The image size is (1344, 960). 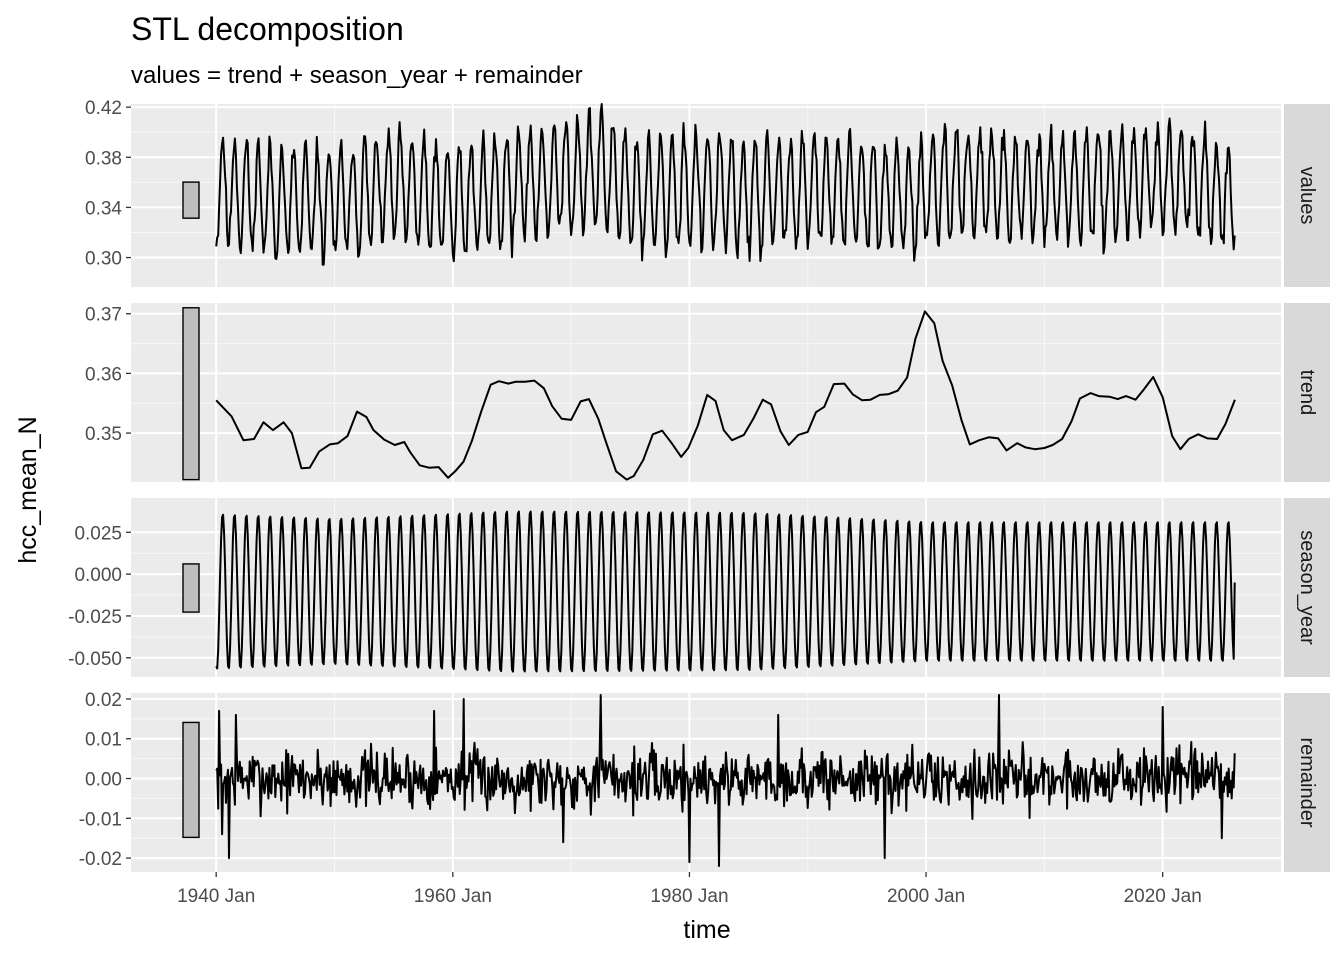 I want to click on y-tick-label: -0.025, so click(x=95, y=617).